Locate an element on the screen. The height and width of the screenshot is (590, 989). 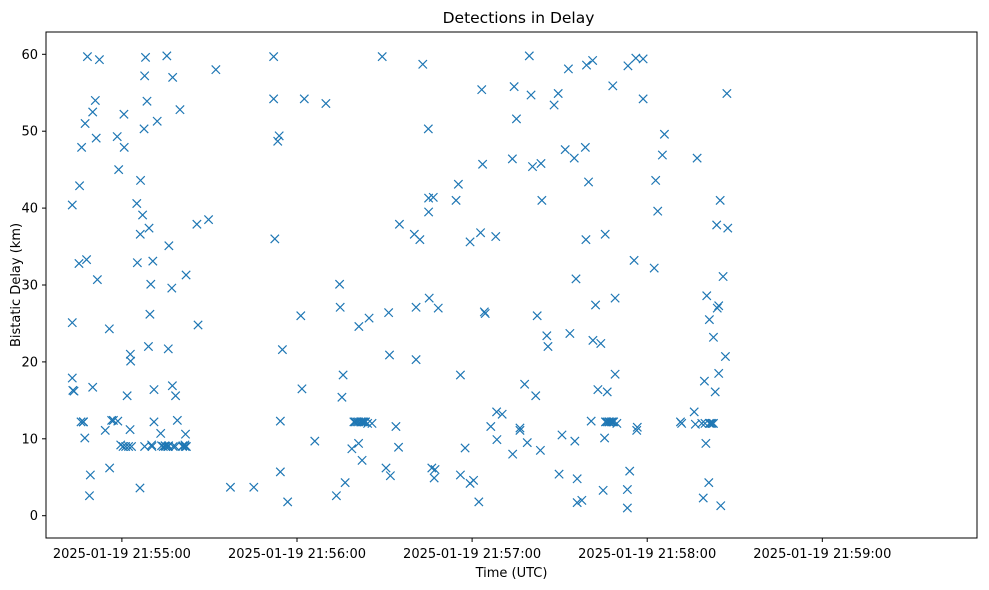
y-tick-label: 0 is located at coordinates (34, 516).